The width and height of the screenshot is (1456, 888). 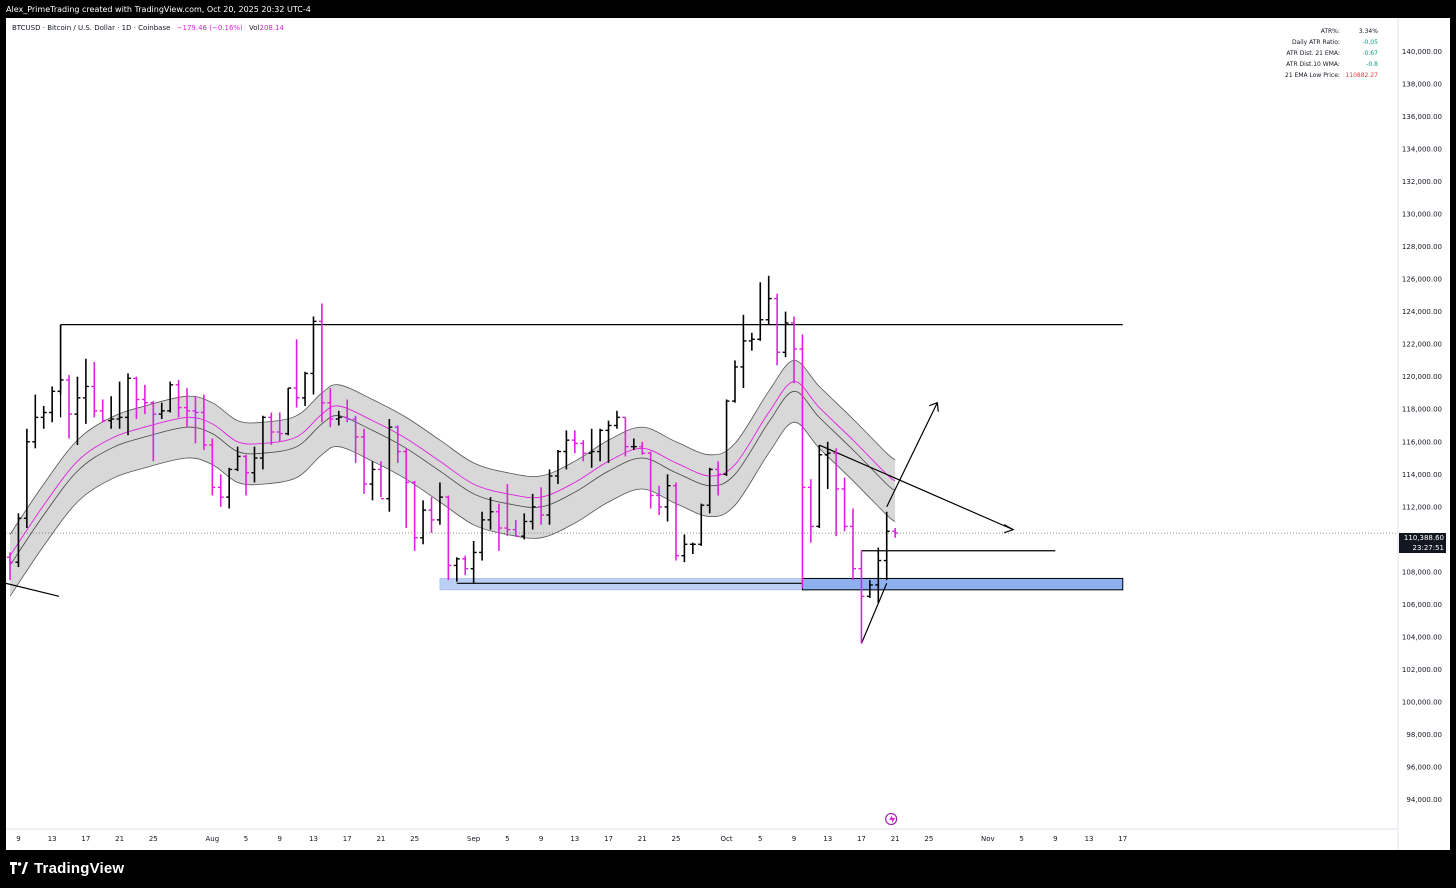 I want to click on time-tick-label: 25, so click(x=414, y=839).